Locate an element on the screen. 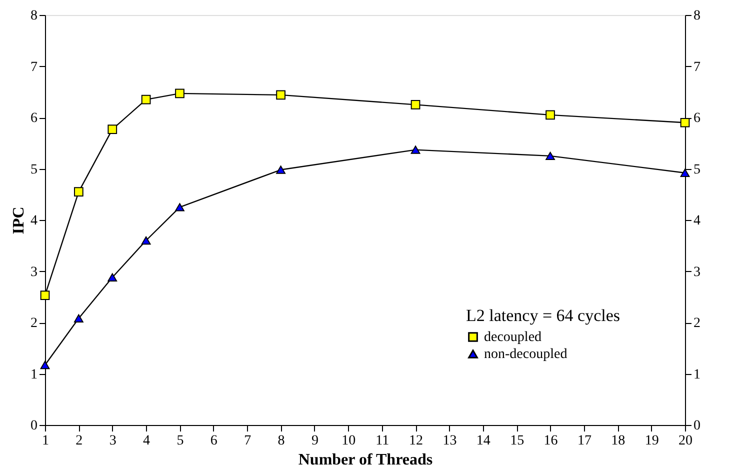 The image size is (734, 467). y-tick-label: 3 is located at coordinates (34, 272).